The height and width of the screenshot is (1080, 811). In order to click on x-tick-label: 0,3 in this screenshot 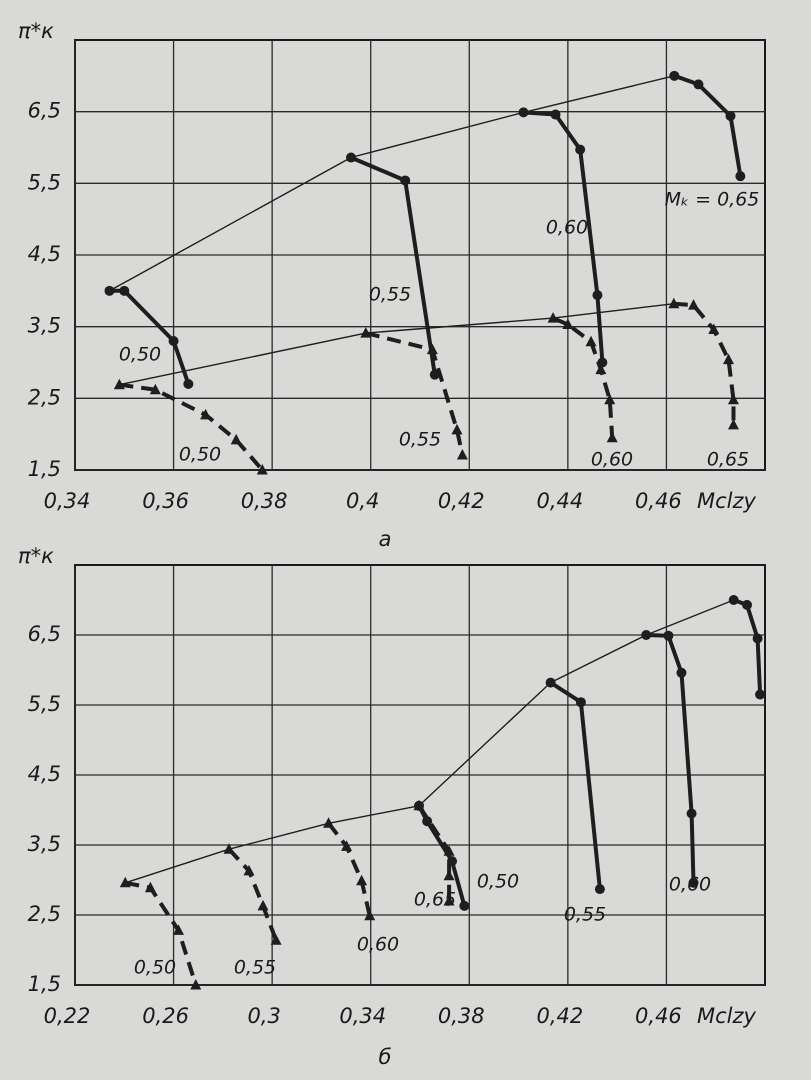, I will do `click(263, 1016)`.